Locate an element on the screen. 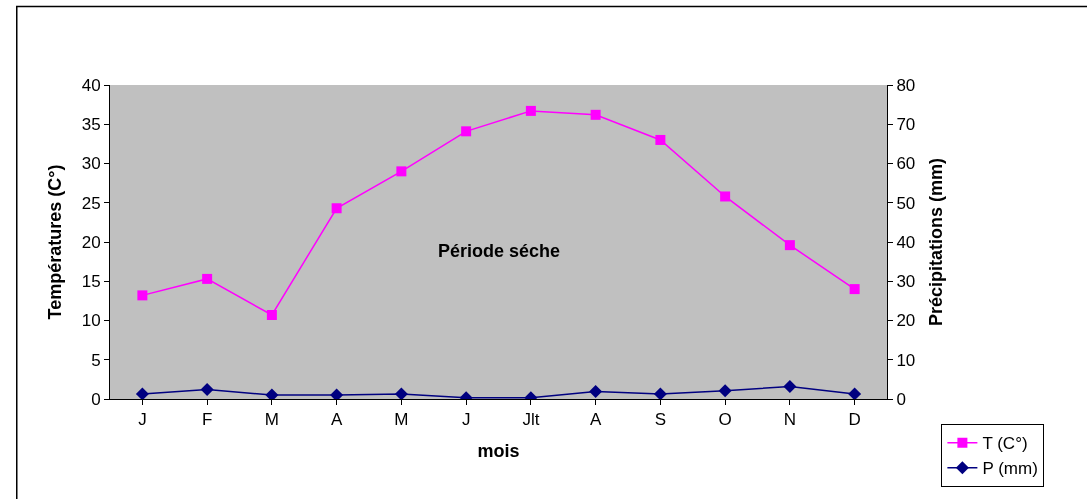  x-tick-label: Jlt is located at coordinates (531, 420).